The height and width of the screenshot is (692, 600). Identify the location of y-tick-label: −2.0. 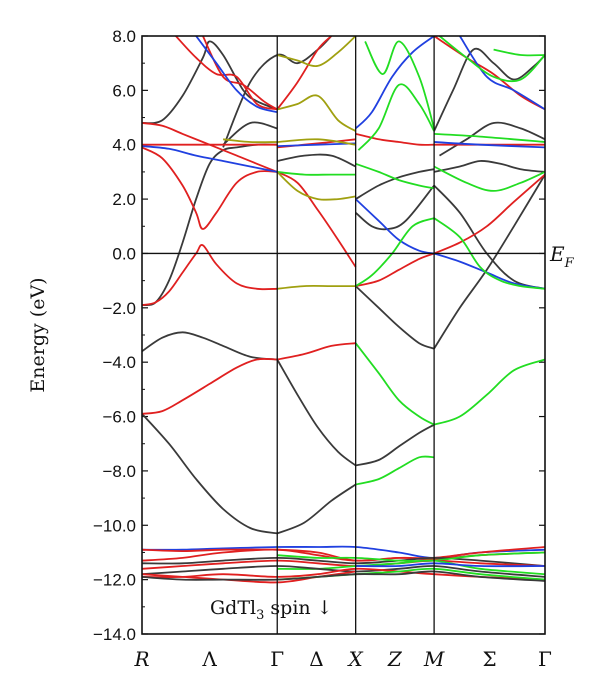
(119, 308).